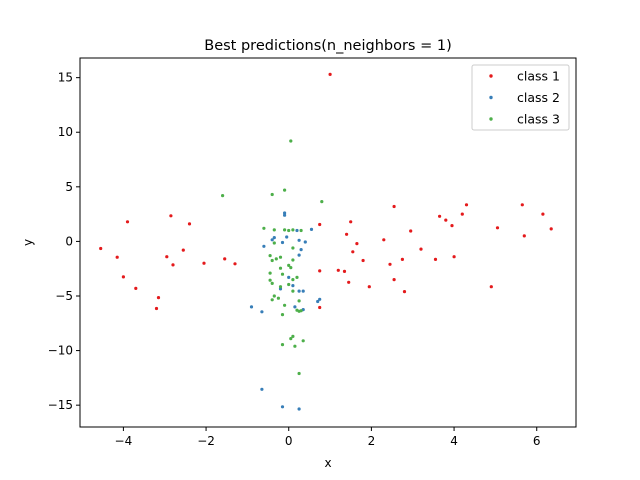  What do you see at coordinates (538, 76) in the screenshot?
I see `legend-label: class 1` at bounding box center [538, 76].